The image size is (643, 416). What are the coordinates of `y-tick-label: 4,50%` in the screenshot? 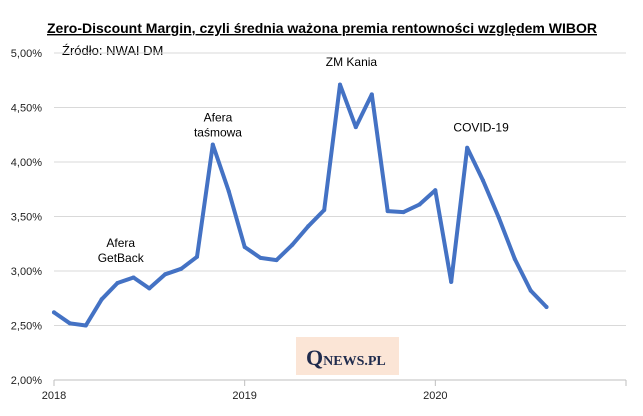 It's located at (26, 109).